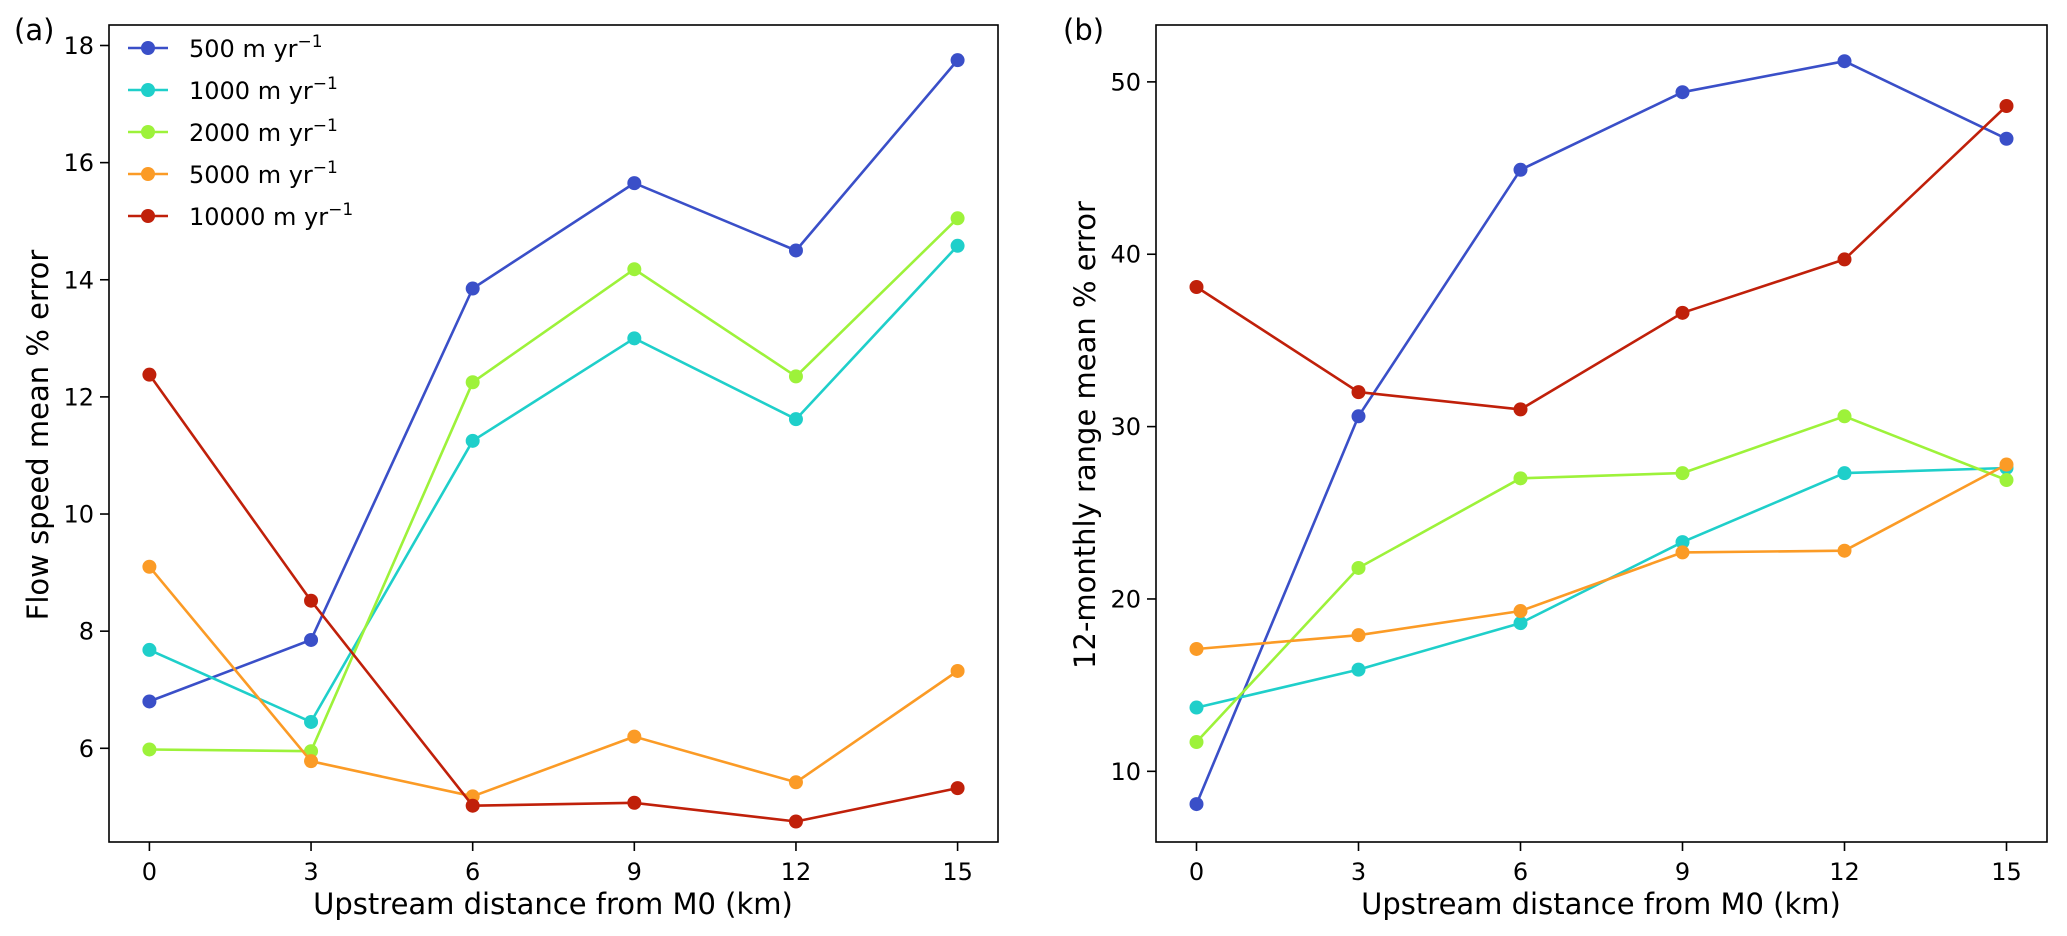 Image resolution: width=2067 pixels, height=936 pixels. I want to click on panel-b-label: (b), so click(1083, 30).